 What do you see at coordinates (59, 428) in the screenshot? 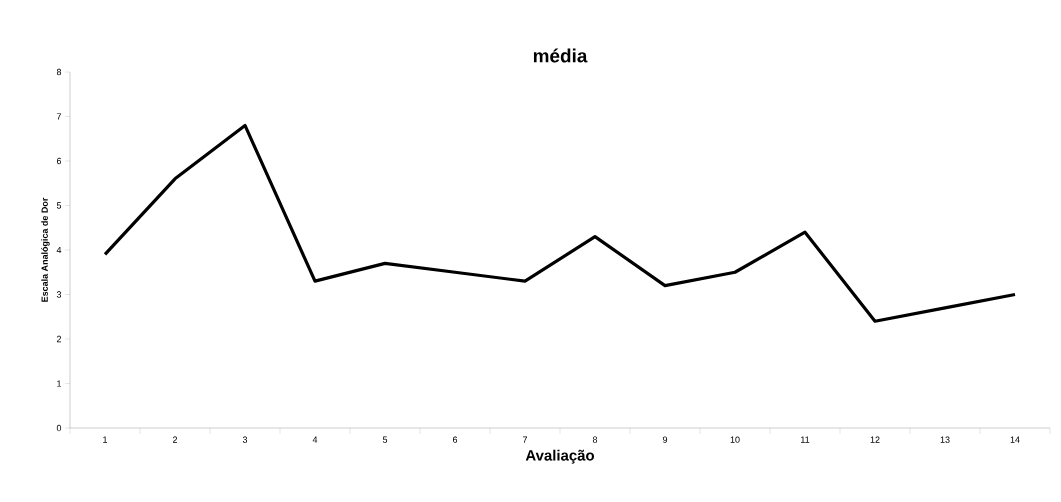
I see `y-tick-label: 0` at bounding box center [59, 428].